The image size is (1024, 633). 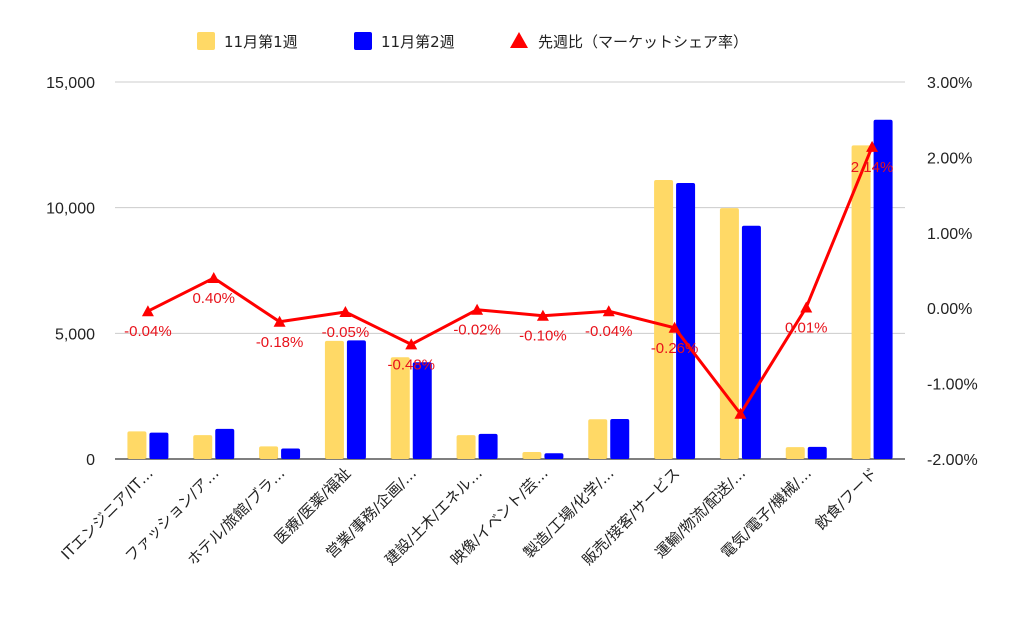 I want to click on y-right-tick-label: 2.00%, so click(x=949, y=158).